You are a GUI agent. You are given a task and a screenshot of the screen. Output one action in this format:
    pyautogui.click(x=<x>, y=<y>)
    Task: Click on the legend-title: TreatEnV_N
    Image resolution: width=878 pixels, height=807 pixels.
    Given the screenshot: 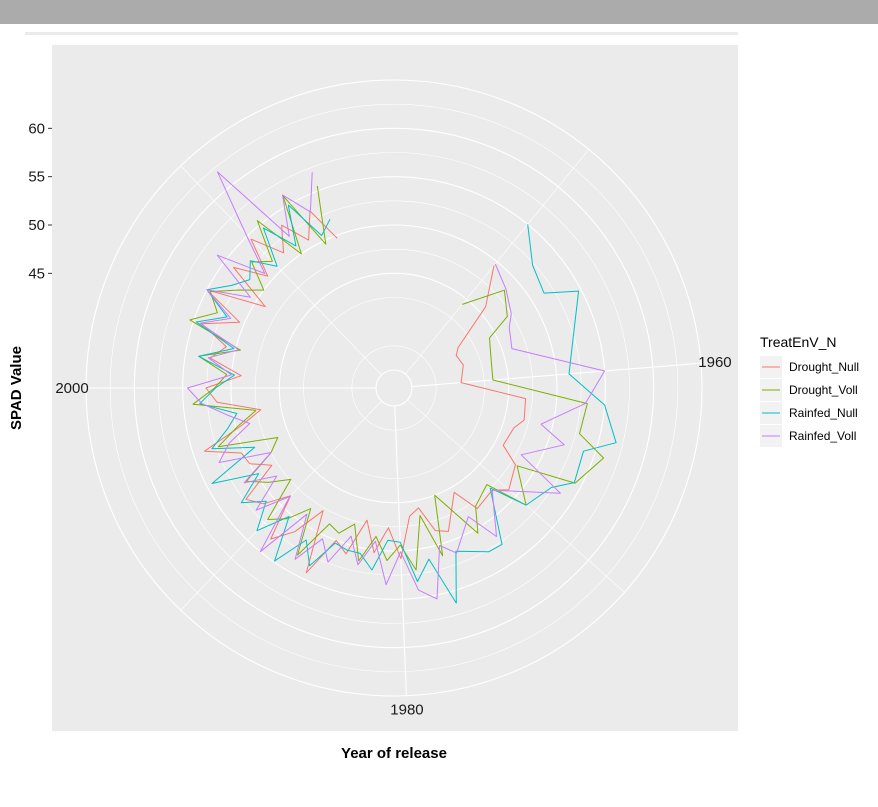 What is the action you would take?
    pyautogui.click(x=798, y=342)
    